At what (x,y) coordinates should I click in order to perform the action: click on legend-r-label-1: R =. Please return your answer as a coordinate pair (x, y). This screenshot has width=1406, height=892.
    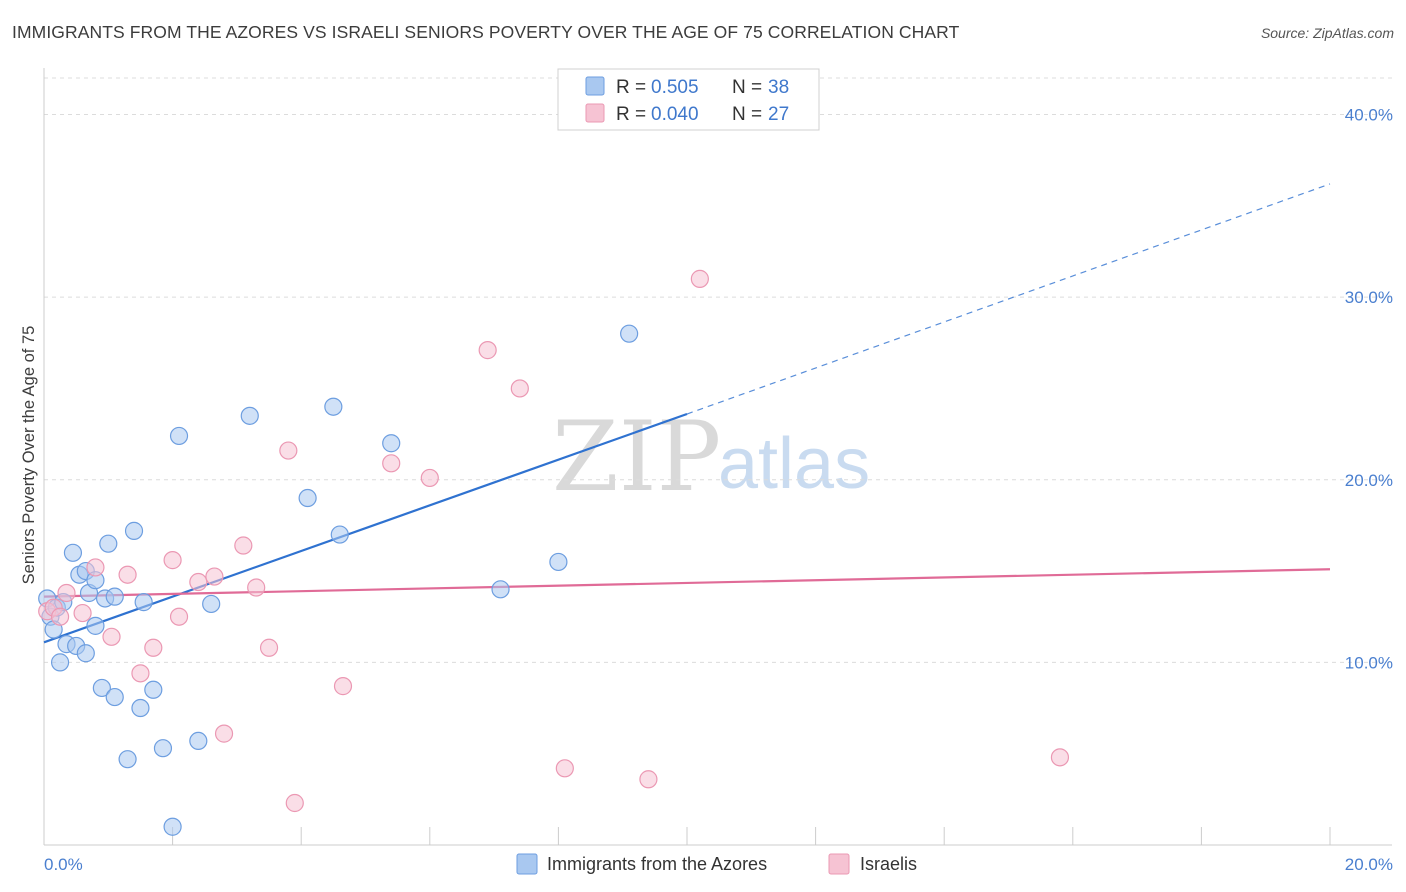
    Looking at the image, I should click on (631, 87).